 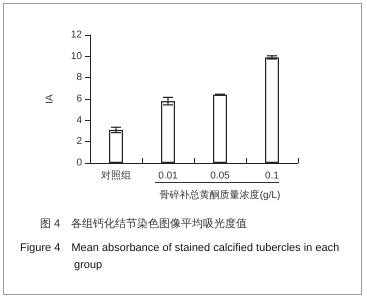 What do you see at coordinates (76, 35) in the screenshot?
I see `y-tick-label: 12` at bounding box center [76, 35].